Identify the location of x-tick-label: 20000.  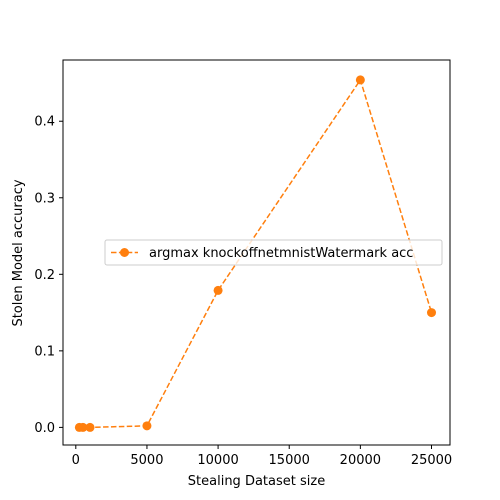
(360, 460).